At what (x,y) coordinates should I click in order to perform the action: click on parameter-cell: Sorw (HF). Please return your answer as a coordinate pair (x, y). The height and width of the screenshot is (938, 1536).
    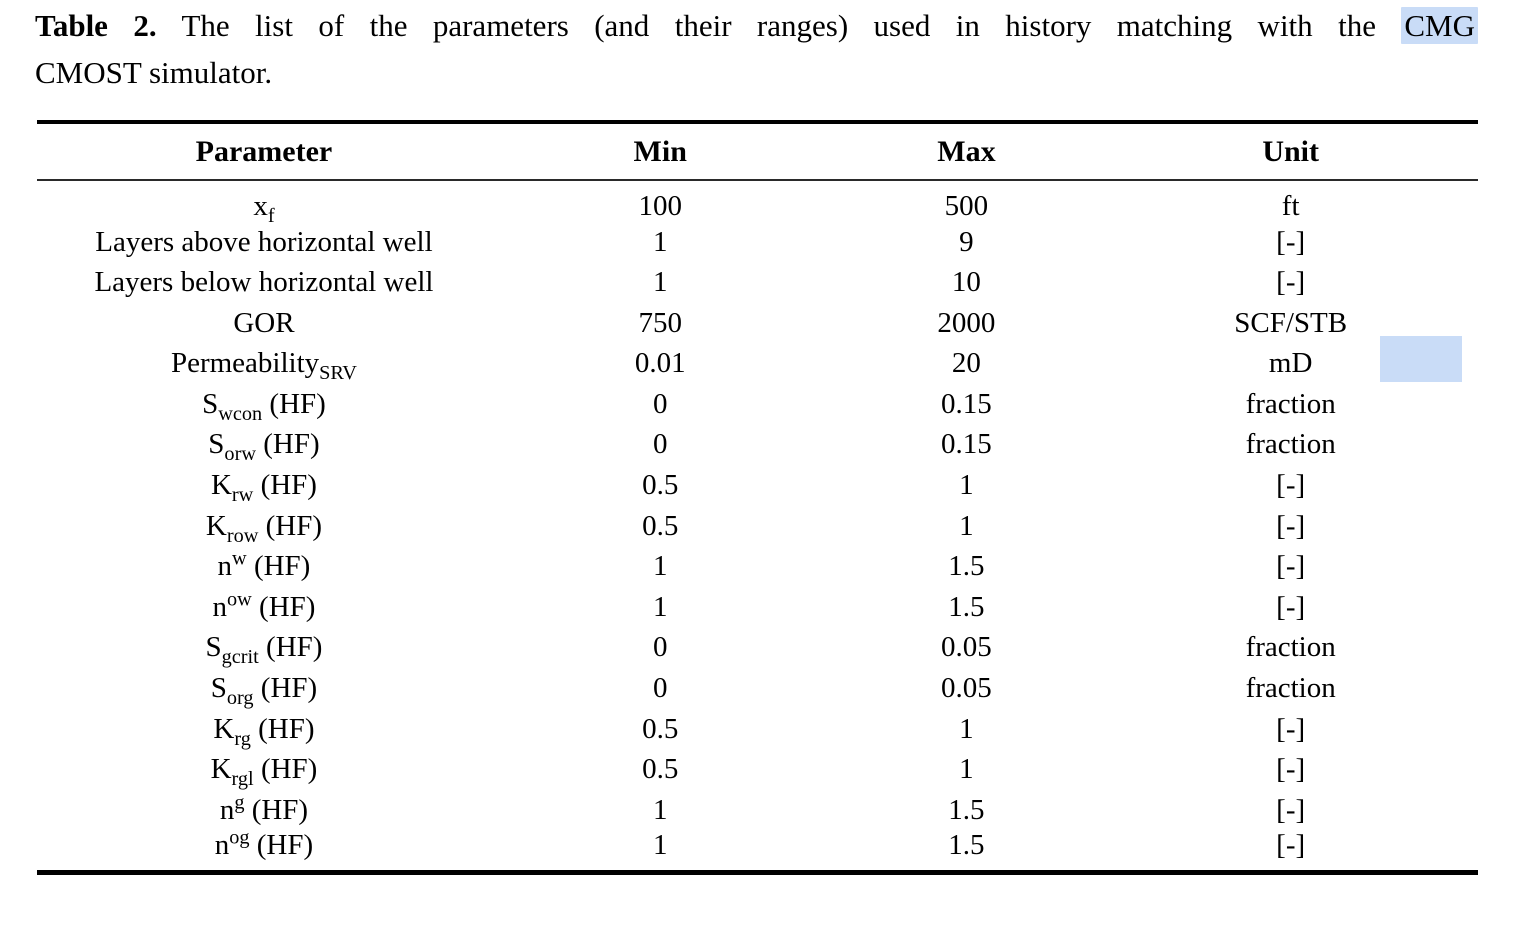
    Looking at the image, I should click on (264, 447).